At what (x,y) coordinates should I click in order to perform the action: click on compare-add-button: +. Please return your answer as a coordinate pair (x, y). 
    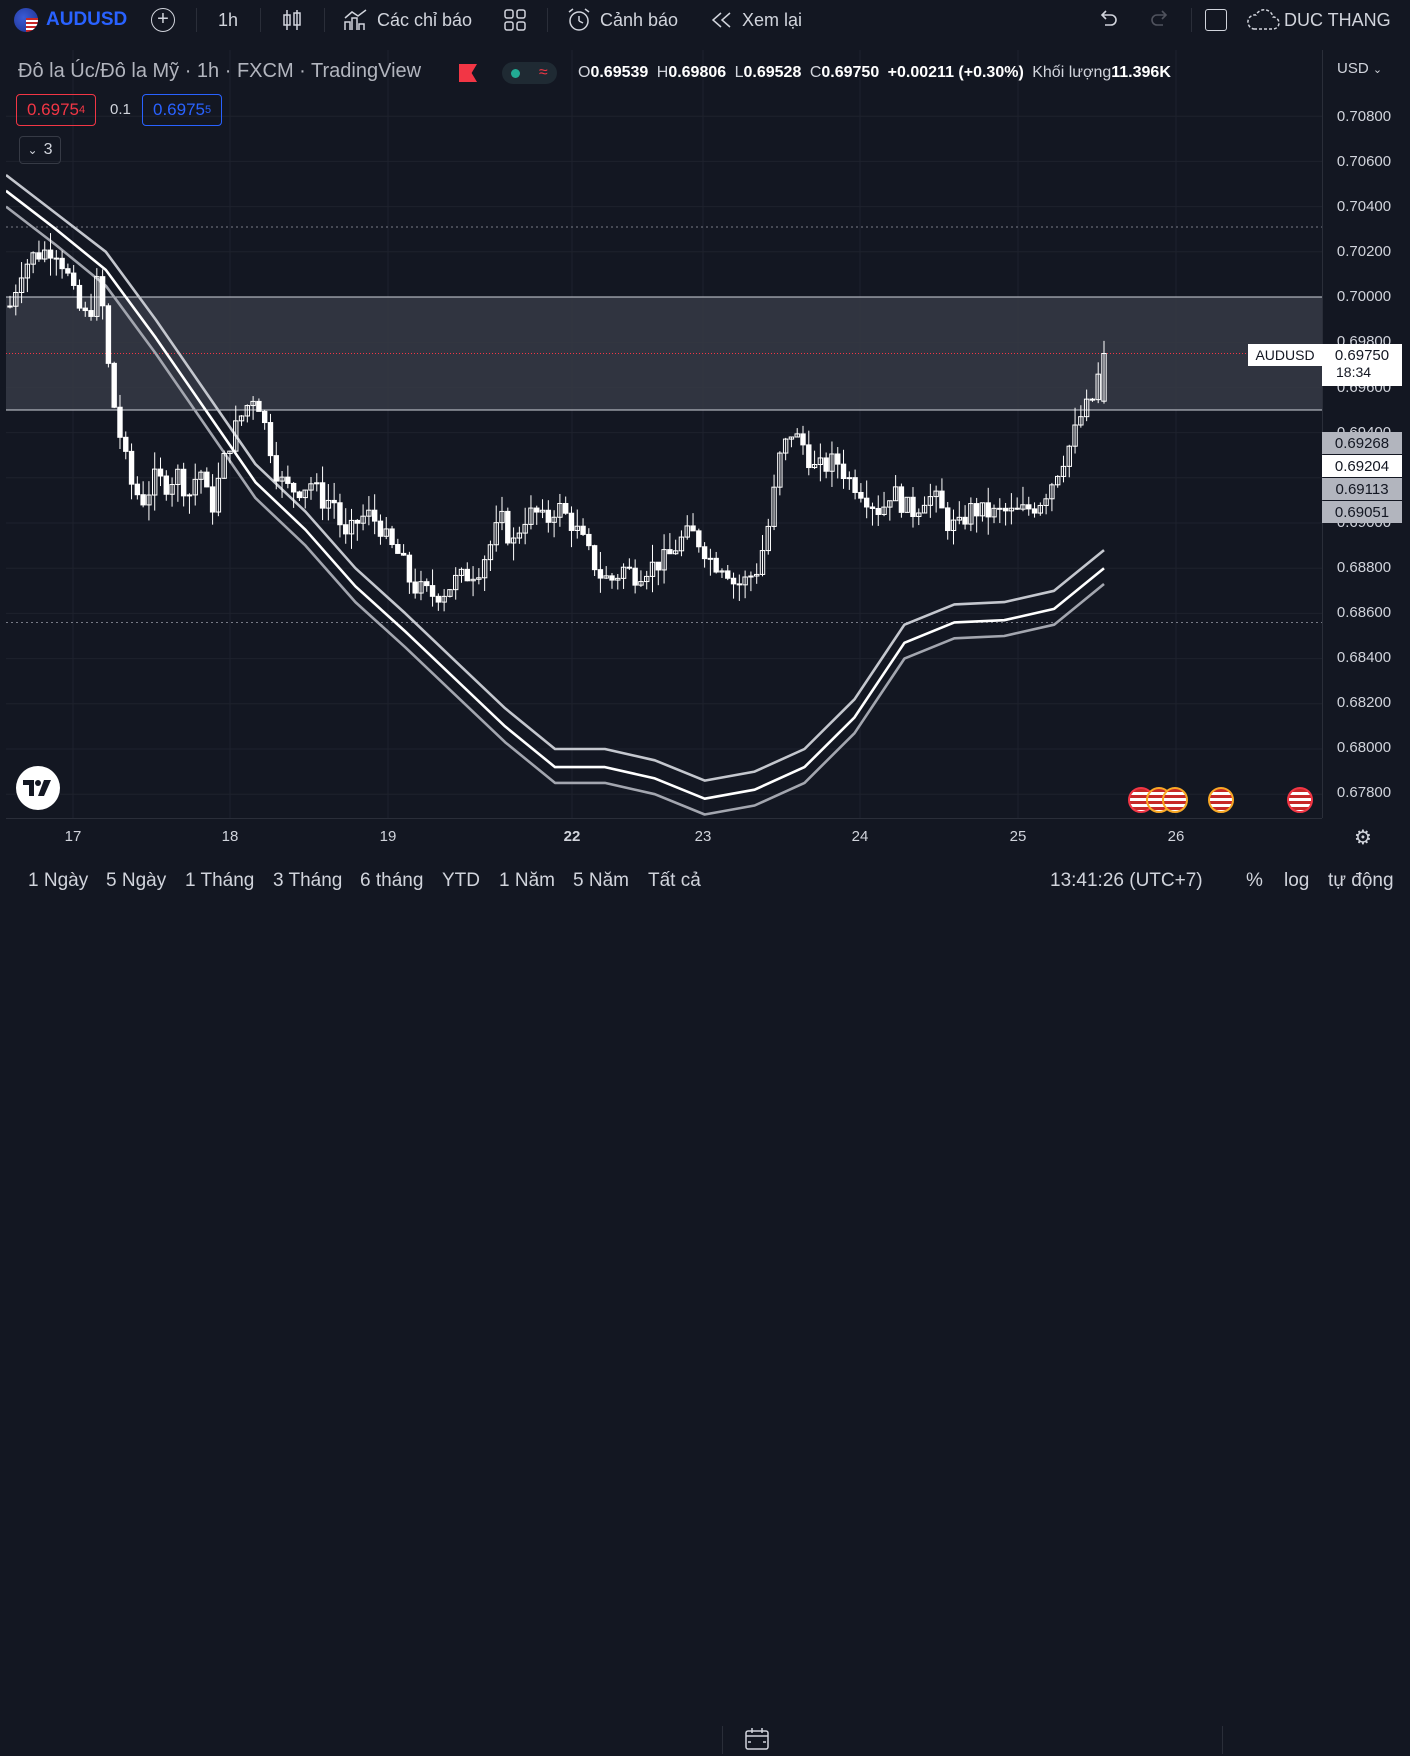
    Looking at the image, I should click on (163, 20).